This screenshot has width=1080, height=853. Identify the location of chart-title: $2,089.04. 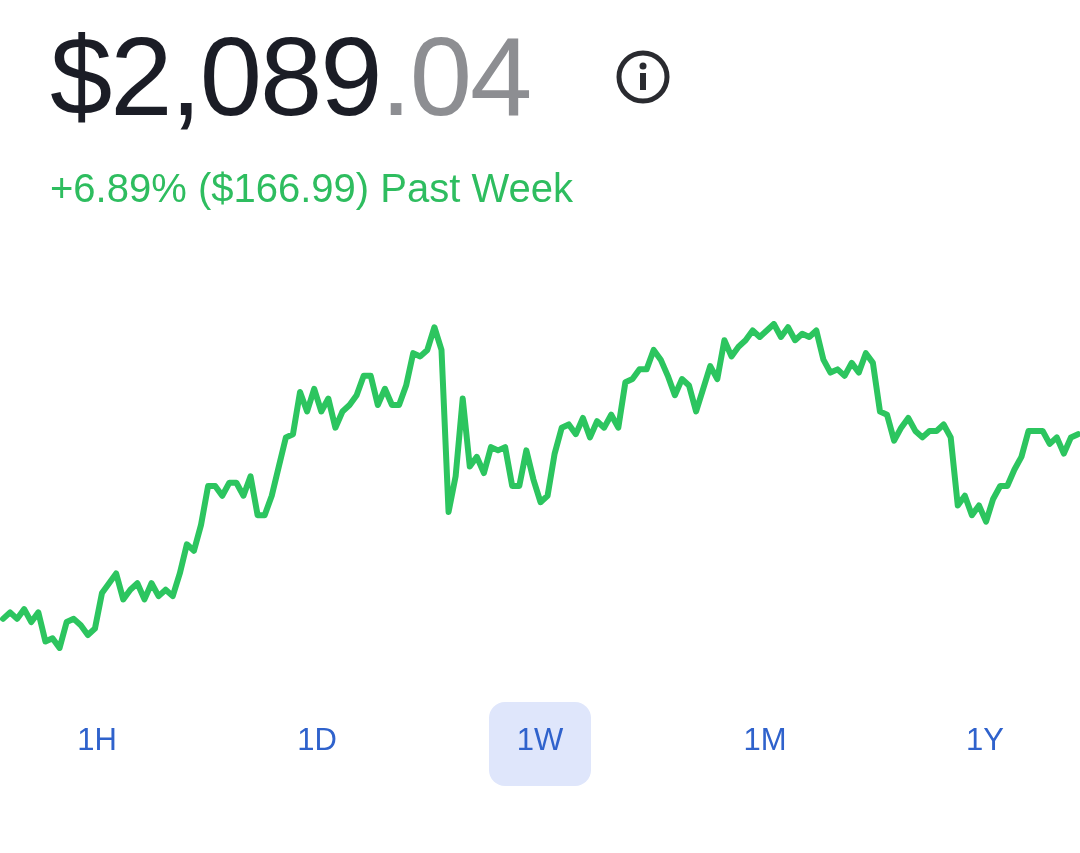
(290, 76).